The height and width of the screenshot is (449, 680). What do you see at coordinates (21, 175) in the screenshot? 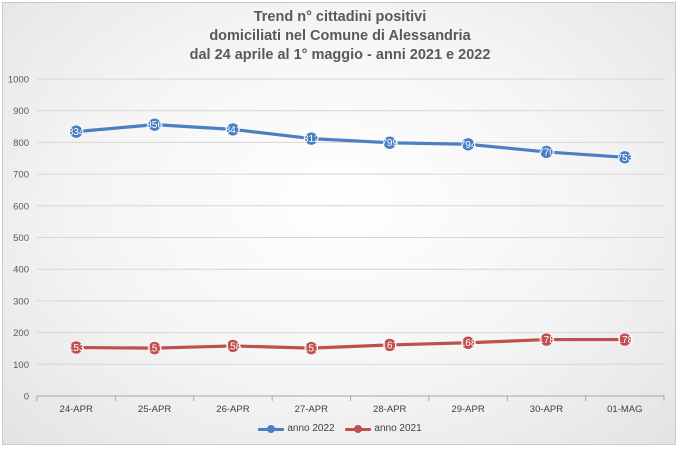
I see `y-tick-label: 700` at bounding box center [21, 175].